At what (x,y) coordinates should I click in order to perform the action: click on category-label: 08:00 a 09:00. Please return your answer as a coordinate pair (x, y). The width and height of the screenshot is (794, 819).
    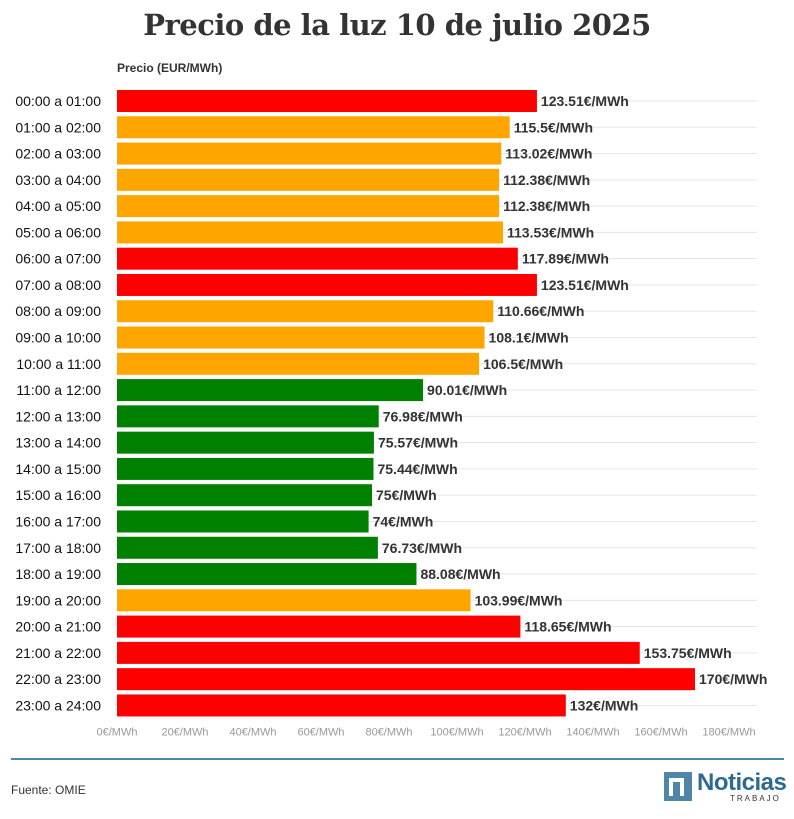
    Looking at the image, I should click on (58, 311).